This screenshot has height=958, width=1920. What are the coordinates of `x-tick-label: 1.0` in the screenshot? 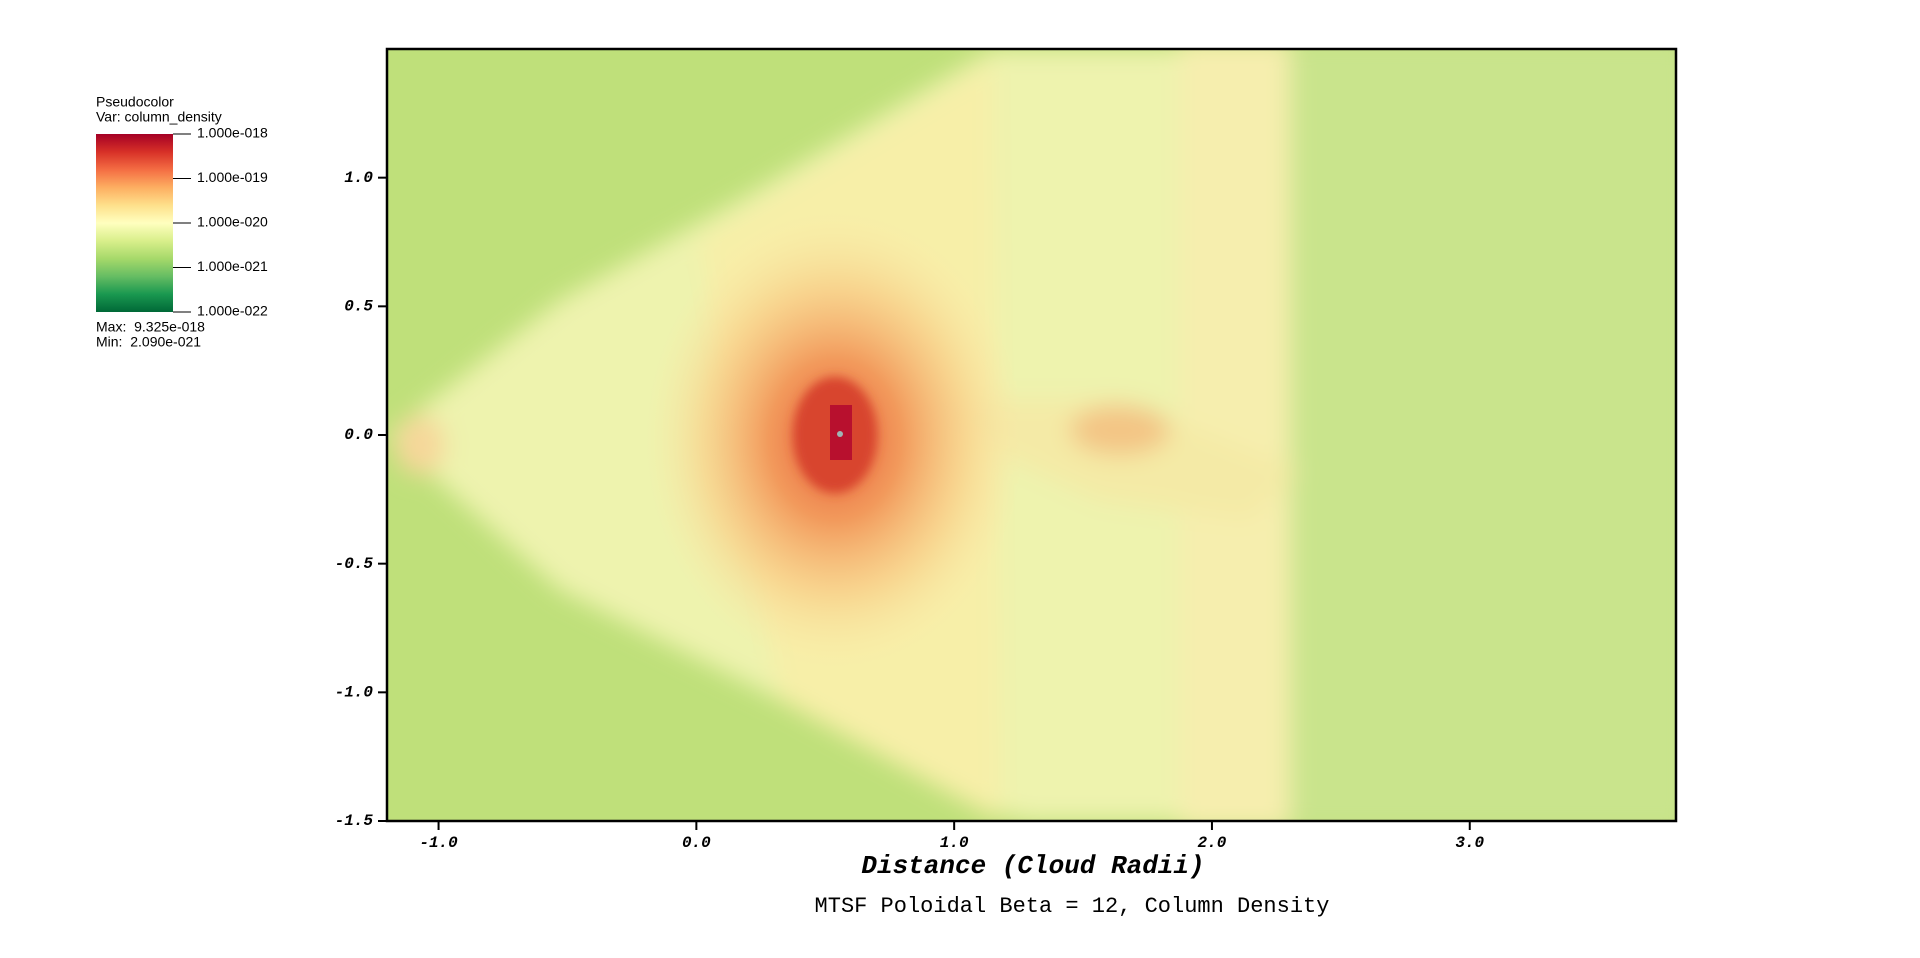 It's located at (954, 843).